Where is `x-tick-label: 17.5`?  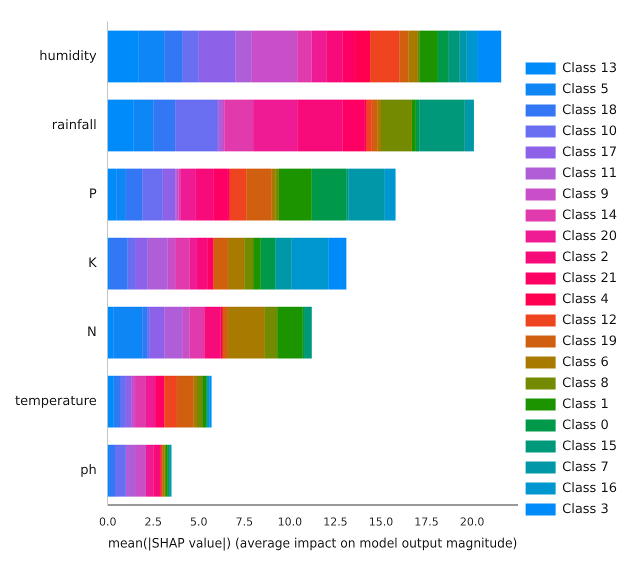 x-tick-label: 17.5 is located at coordinates (426, 522).